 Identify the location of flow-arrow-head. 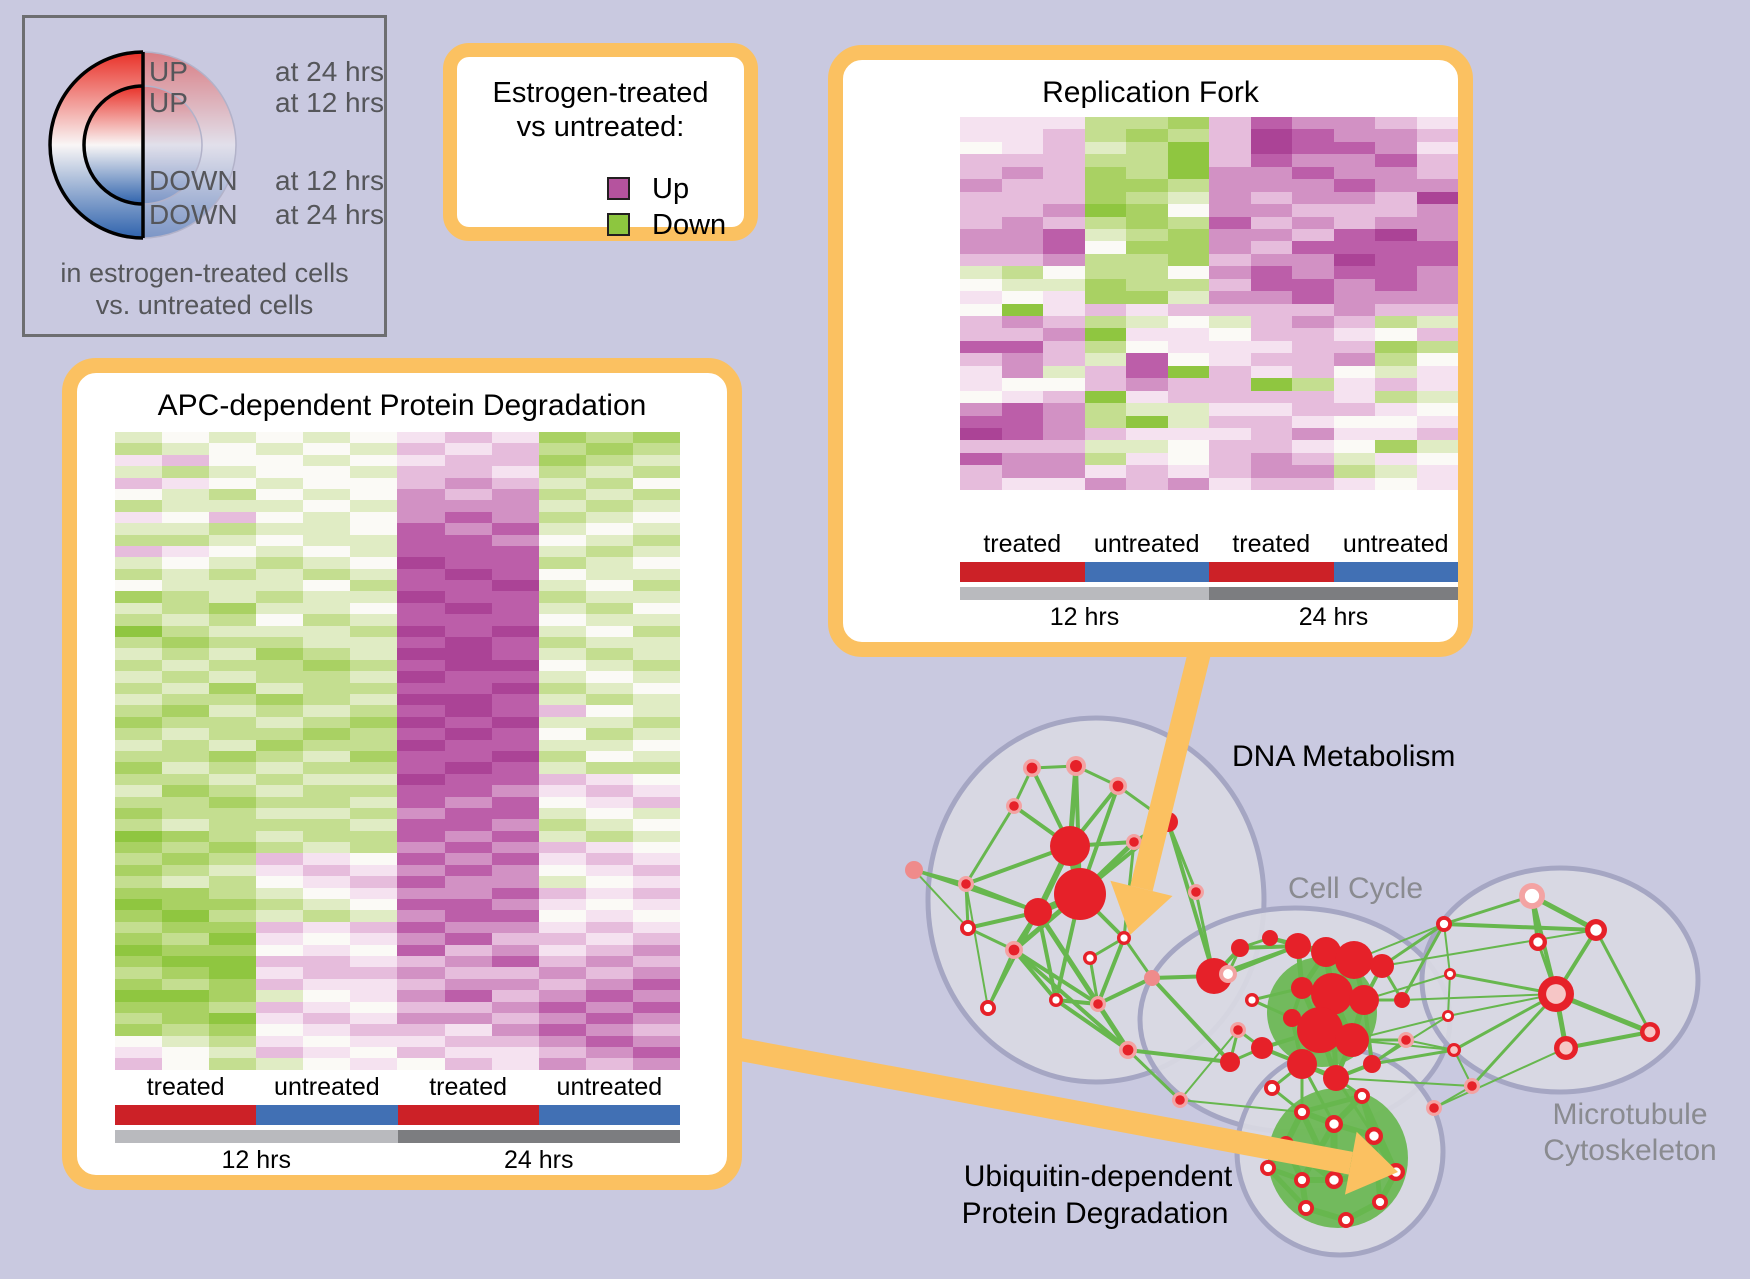
(1371, 1163).